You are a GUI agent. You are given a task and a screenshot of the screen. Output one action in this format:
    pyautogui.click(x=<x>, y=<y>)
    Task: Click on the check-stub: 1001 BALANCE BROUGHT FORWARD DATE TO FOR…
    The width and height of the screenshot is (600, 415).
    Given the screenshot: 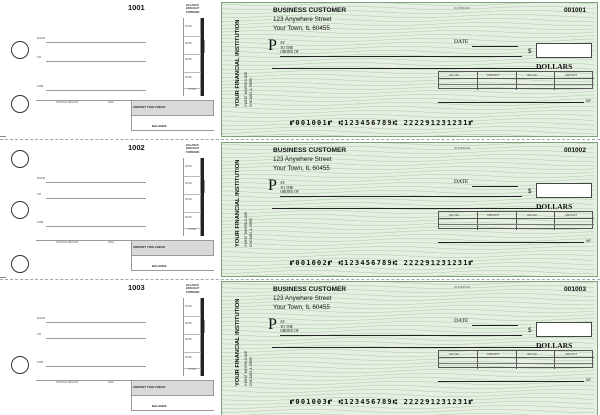 What is the action you would take?
    pyautogui.click(x=125, y=69)
    